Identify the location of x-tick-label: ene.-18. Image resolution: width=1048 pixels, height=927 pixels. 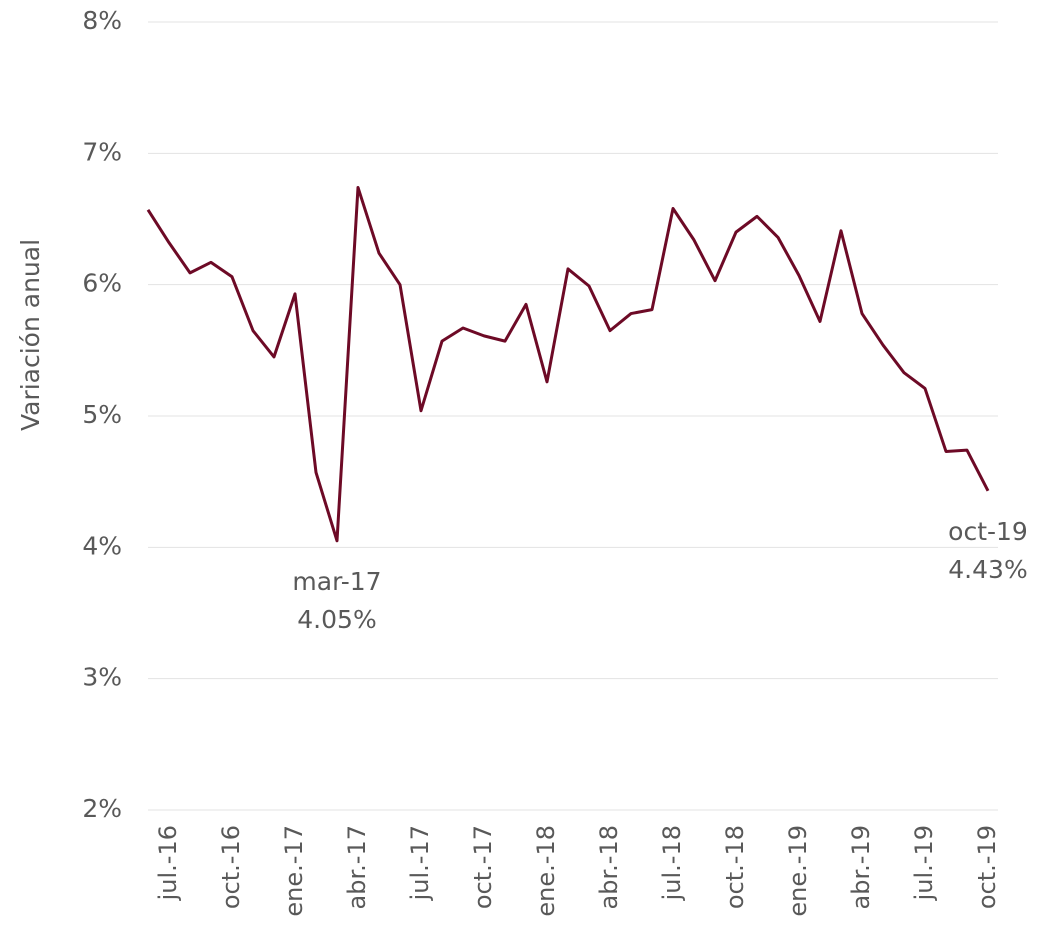
(546, 871).